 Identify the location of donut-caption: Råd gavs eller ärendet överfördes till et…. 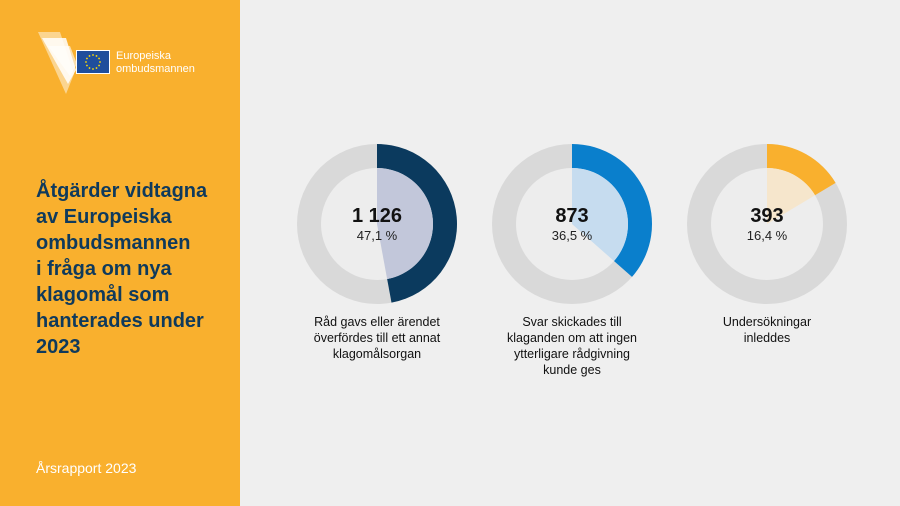
(377, 338).